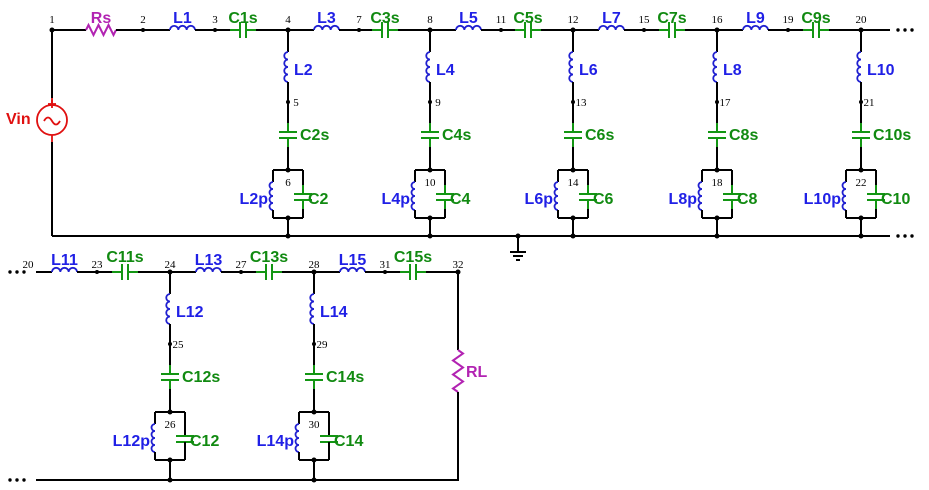  I want to click on node-number: 8, so click(430, 20).